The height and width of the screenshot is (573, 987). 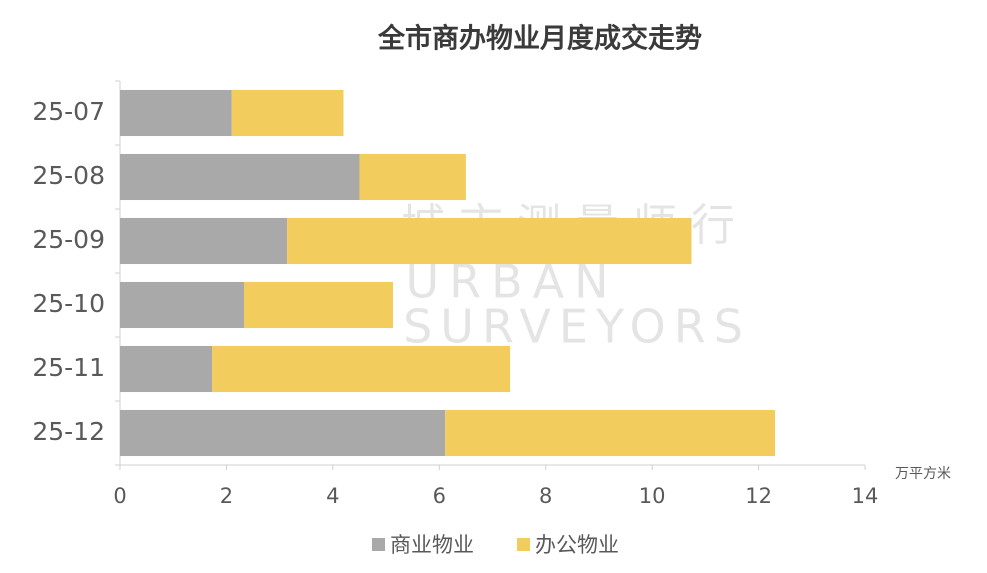 I want to click on x-axis-label: 万平方米, so click(x=923, y=474).